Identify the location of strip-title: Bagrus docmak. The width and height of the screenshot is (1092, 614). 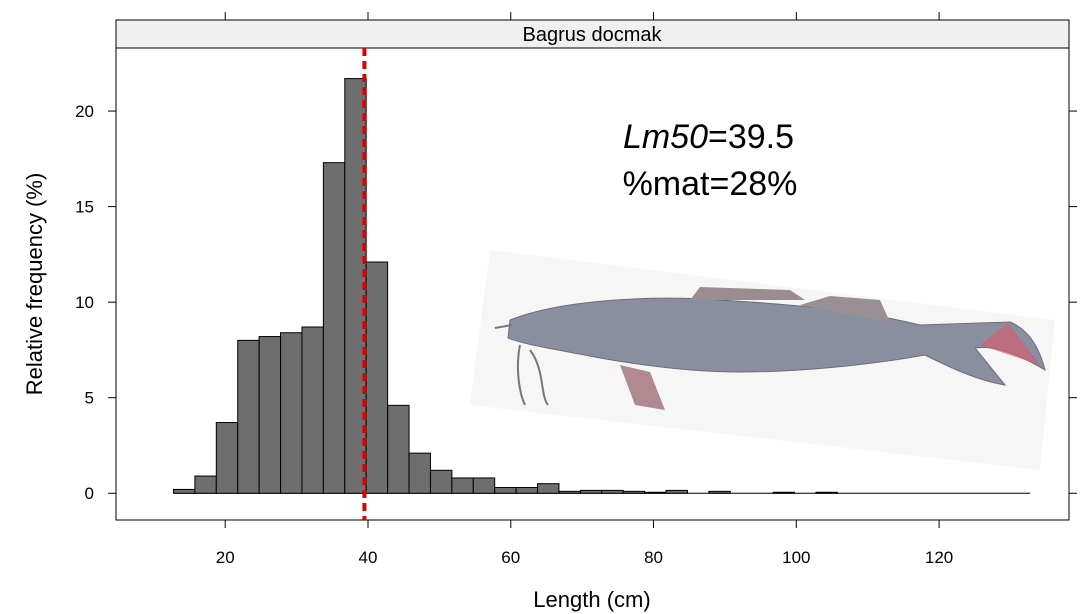
(593, 35).